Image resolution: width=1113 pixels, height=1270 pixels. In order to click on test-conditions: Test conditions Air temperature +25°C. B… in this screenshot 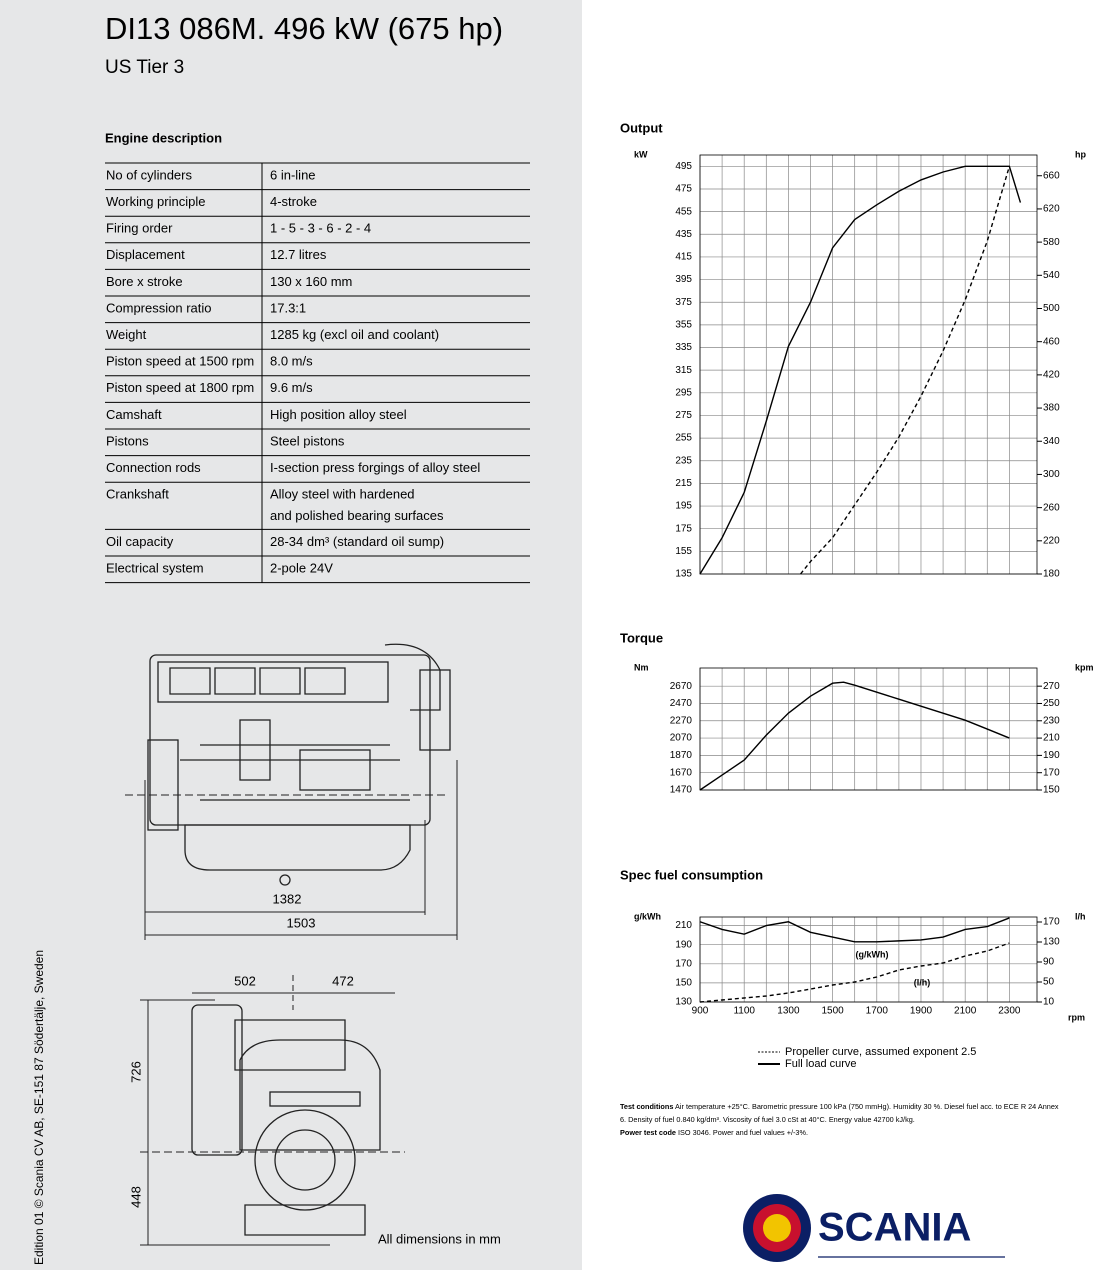, I will do `click(840, 1119)`.